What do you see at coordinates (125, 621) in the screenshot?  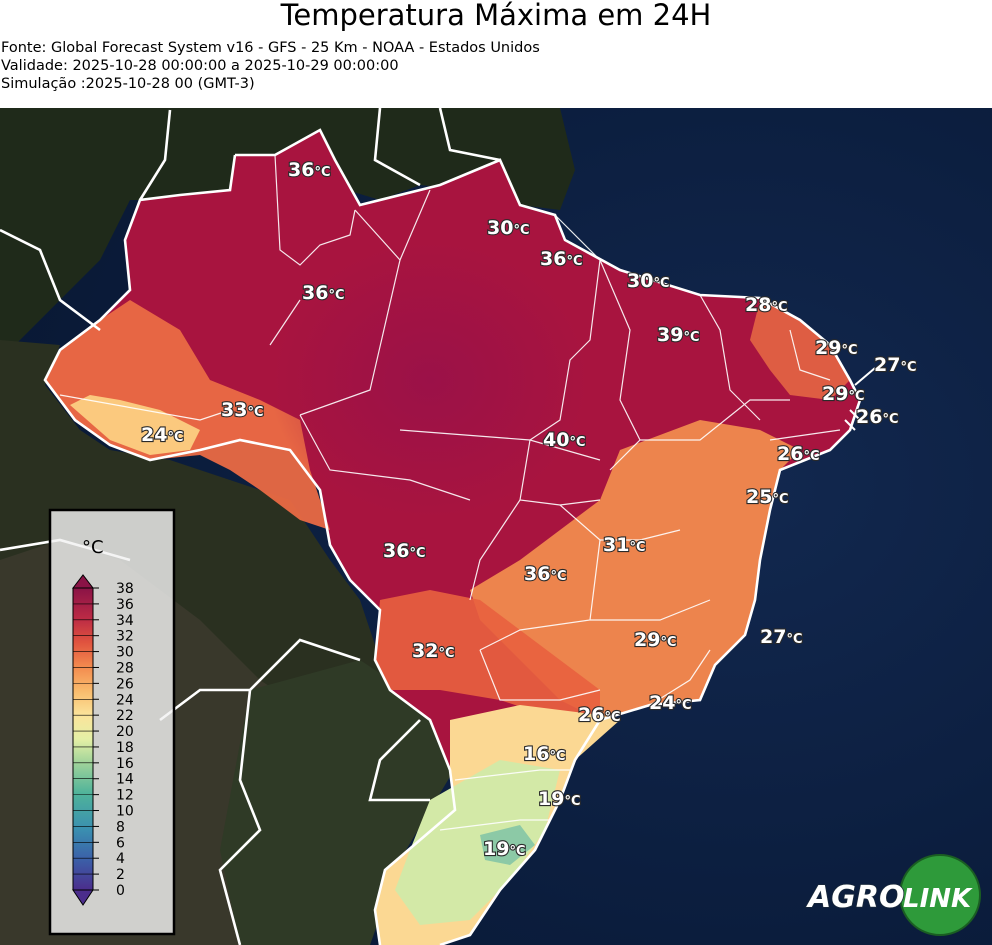 I see `colorbar-tick-label: 34` at bounding box center [125, 621].